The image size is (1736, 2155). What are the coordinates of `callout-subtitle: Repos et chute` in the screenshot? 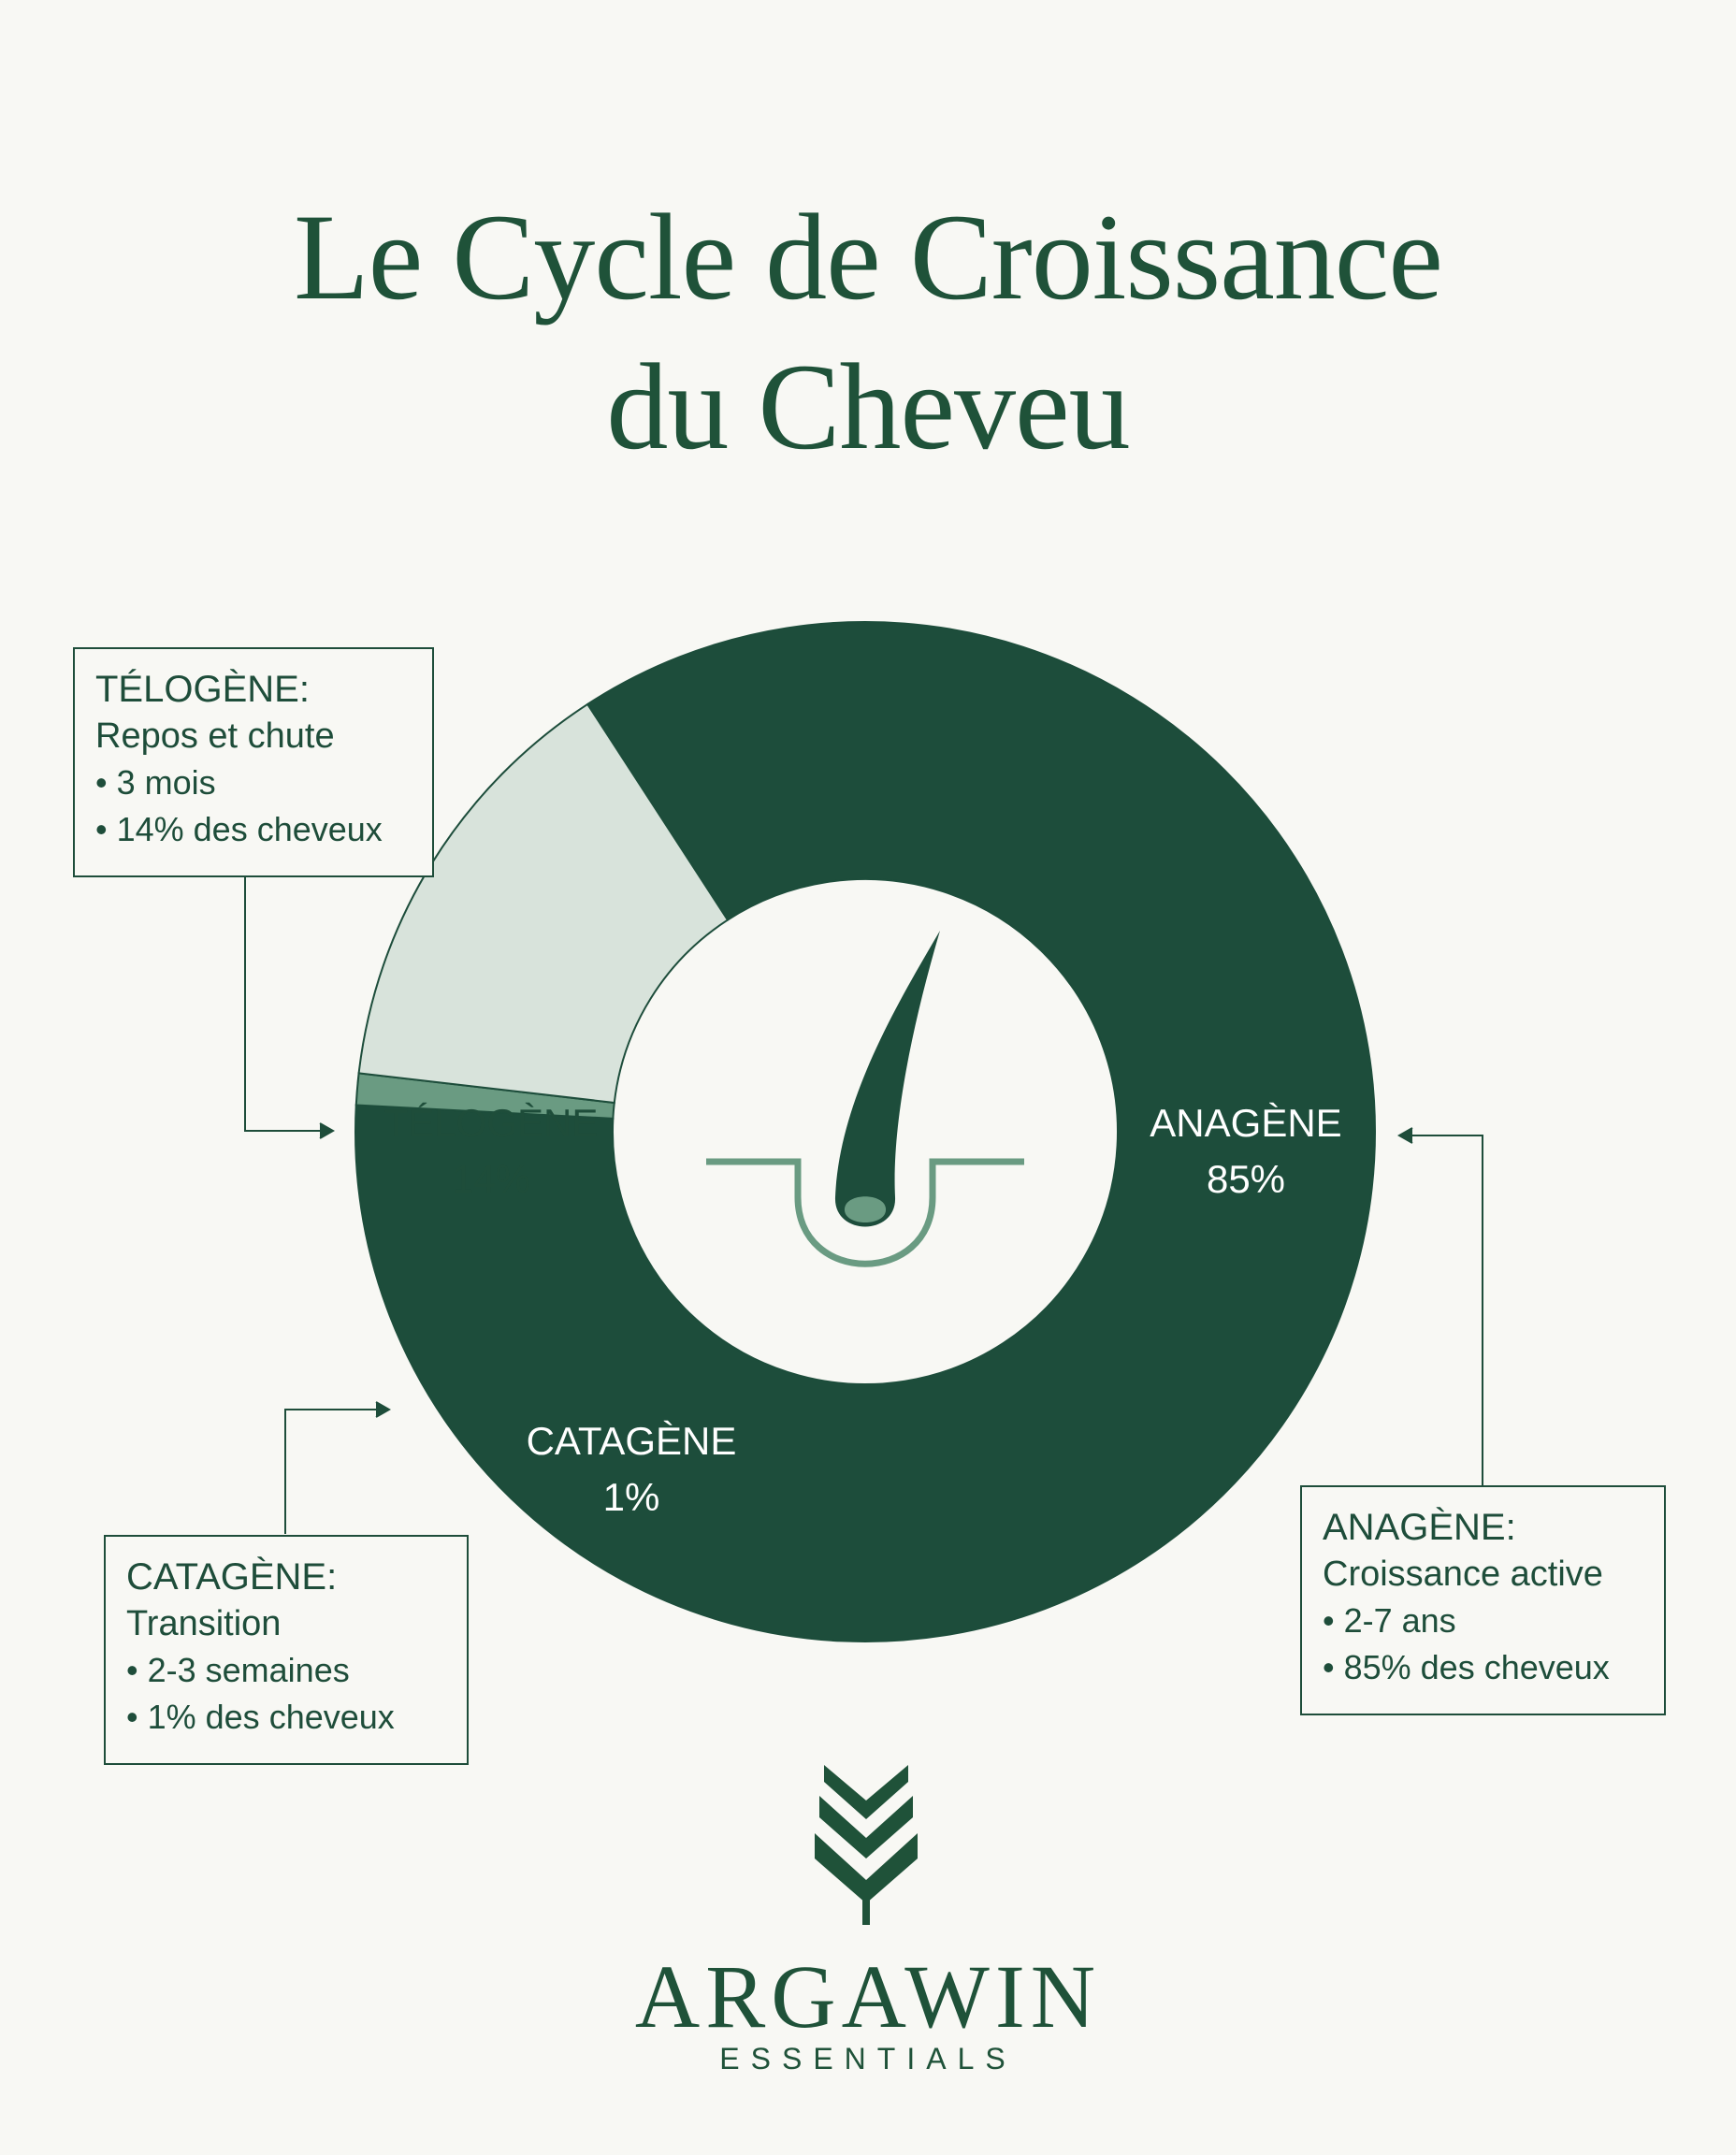 It's located at (215, 736).